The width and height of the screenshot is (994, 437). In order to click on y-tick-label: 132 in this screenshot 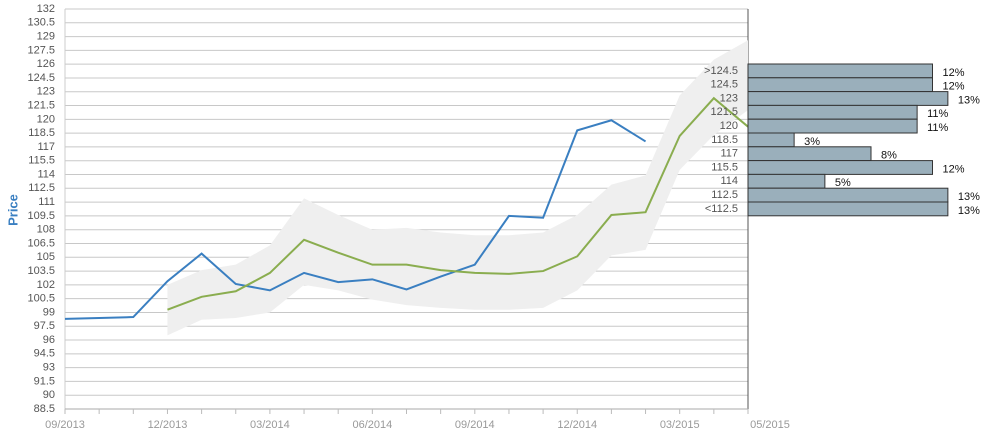, I will do `click(46, 9)`.